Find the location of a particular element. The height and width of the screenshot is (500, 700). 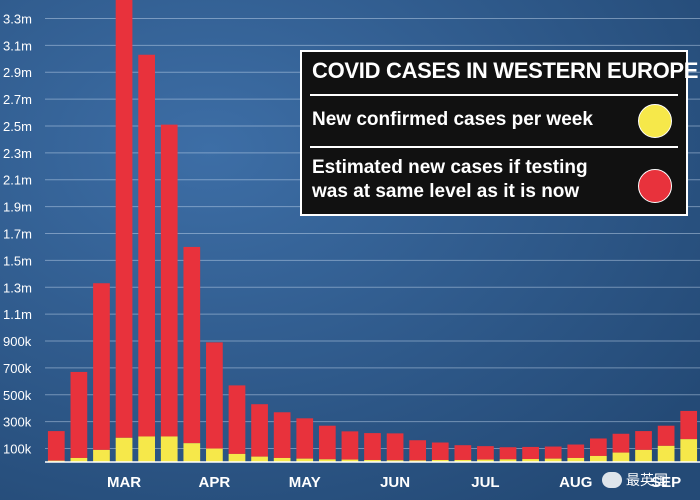

y-tick-label: 100k is located at coordinates (17, 449).